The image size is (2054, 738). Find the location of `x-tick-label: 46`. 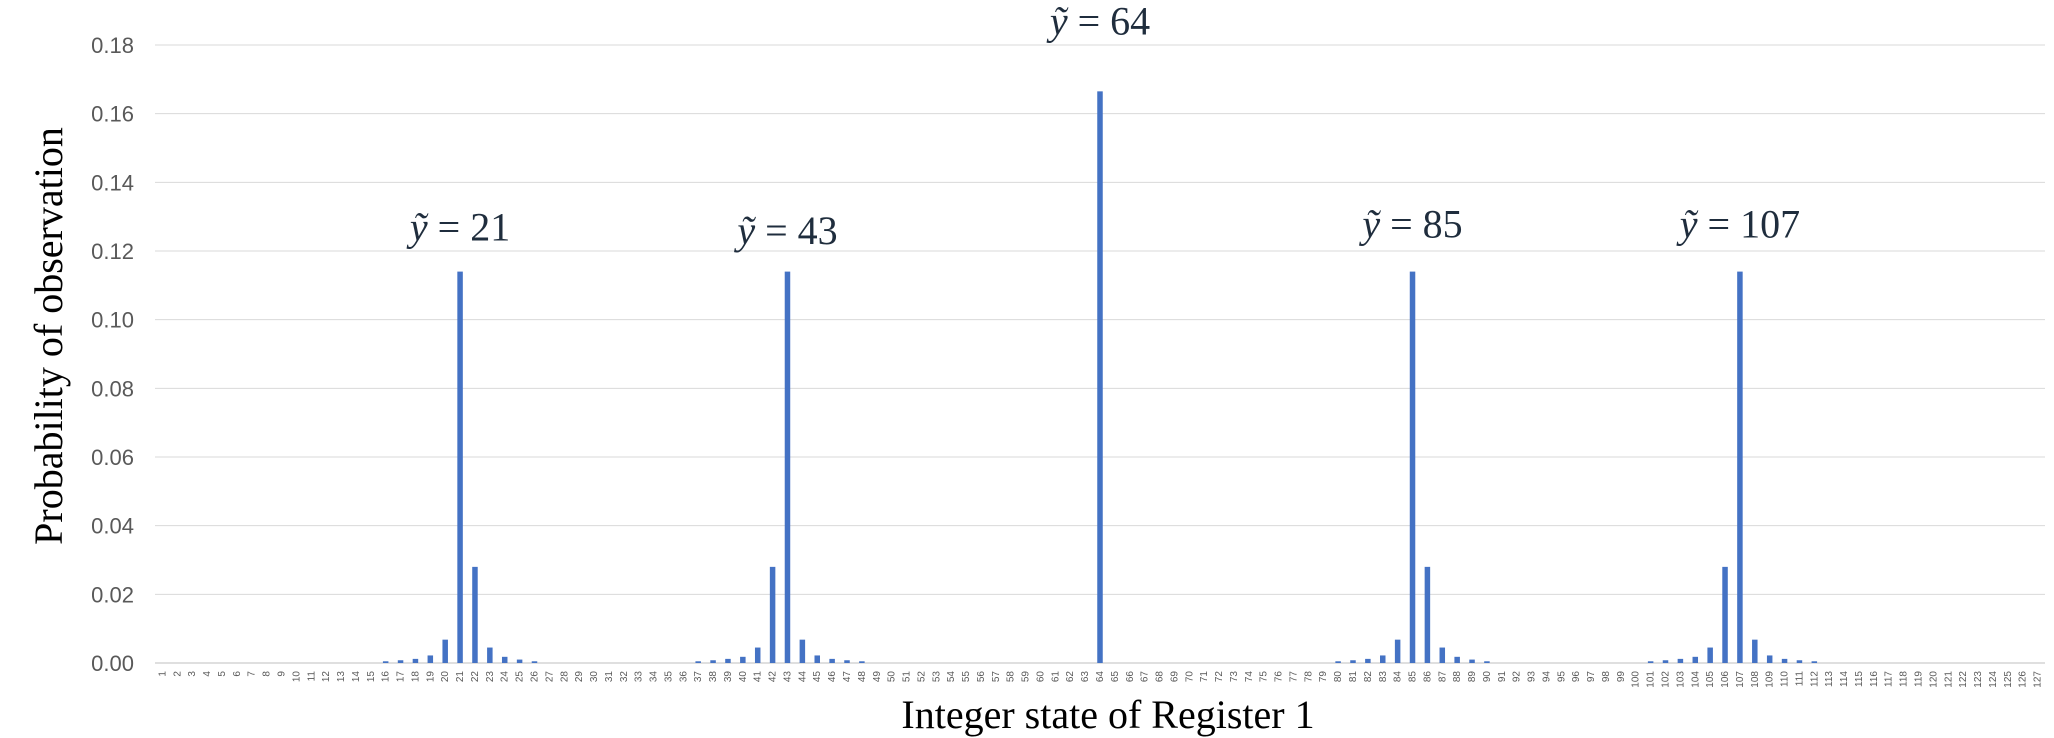

x-tick-label: 46 is located at coordinates (832, 677).